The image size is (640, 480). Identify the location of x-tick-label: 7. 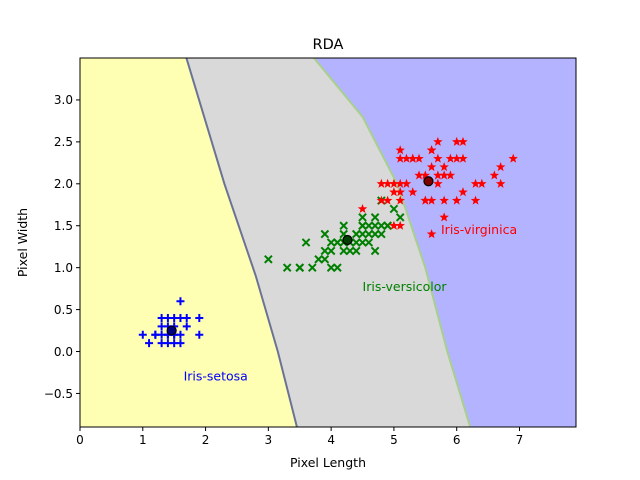
(520, 440).